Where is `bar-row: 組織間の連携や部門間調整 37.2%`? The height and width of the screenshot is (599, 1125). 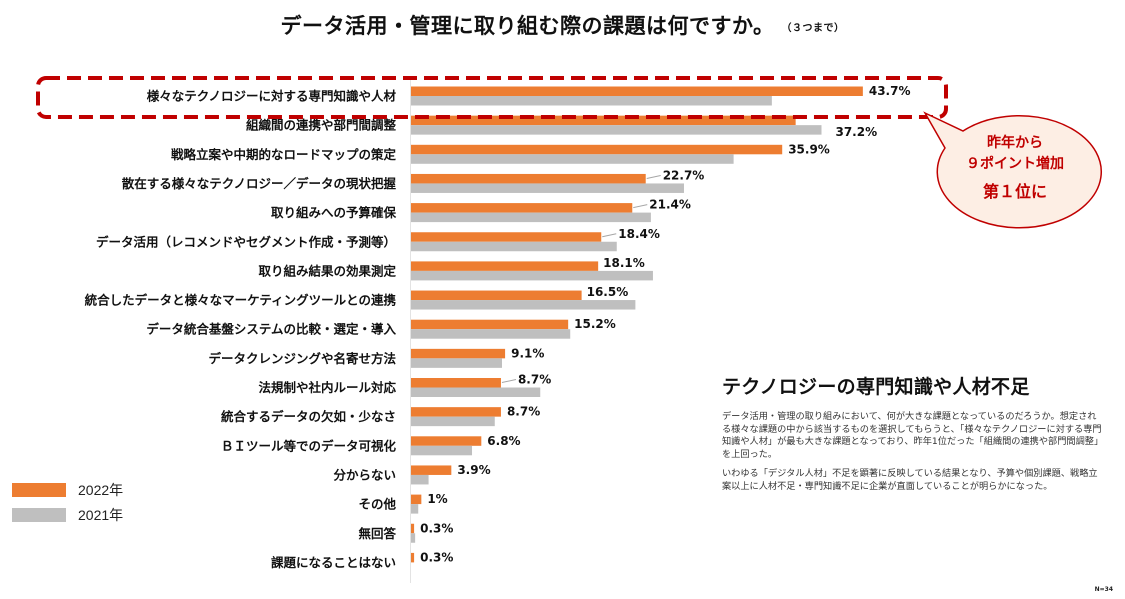
bar-row: 組織間の連携や部門間調整 37.2% is located at coordinates (561, 127).